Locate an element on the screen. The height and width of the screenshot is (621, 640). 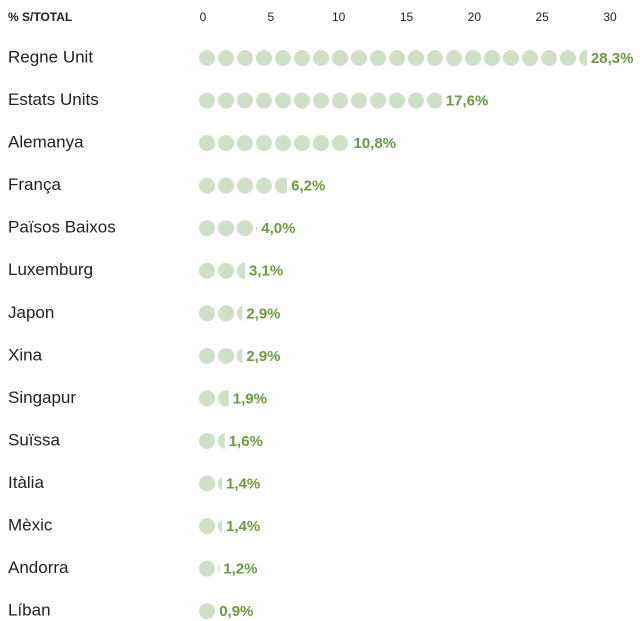
category-label: Itàlia is located at coordinates (26, 482).